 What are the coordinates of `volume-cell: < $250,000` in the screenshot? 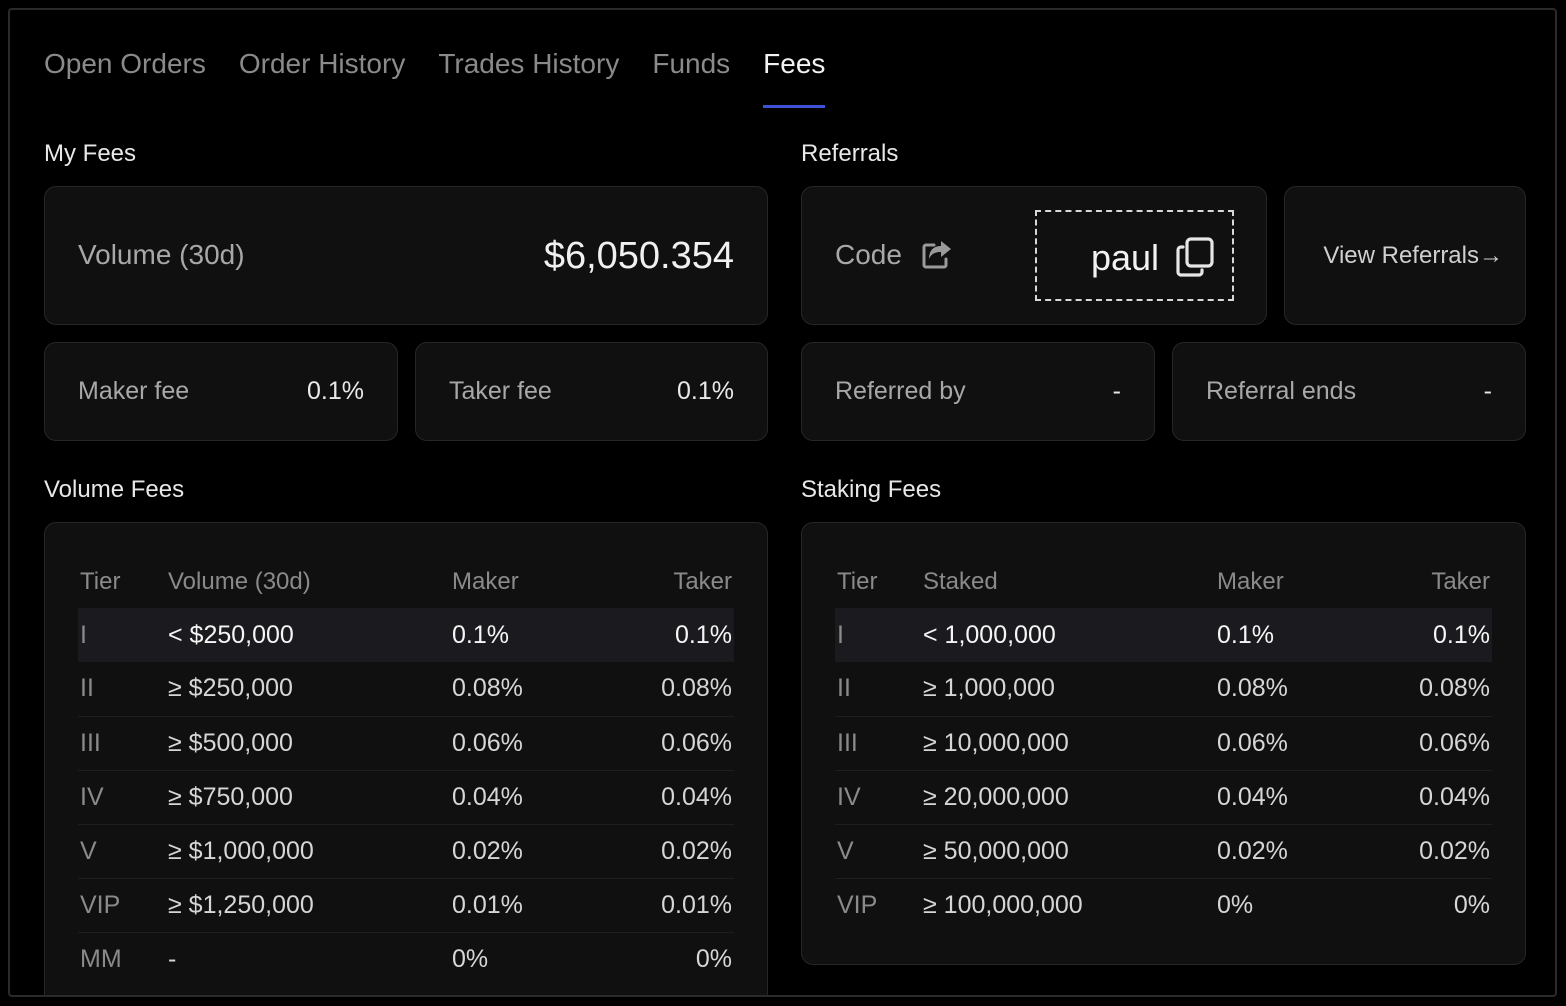 It's located at (308, 635).